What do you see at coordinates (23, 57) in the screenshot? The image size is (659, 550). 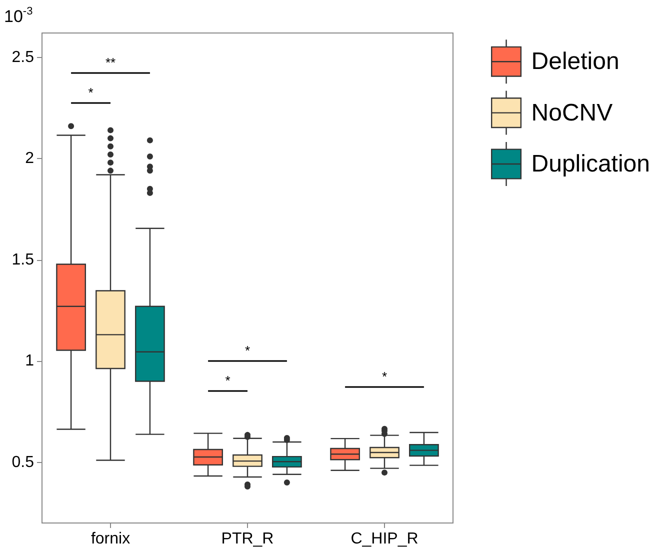 I see `y-tick-label: 2.5` at bounding box center [23, 57].